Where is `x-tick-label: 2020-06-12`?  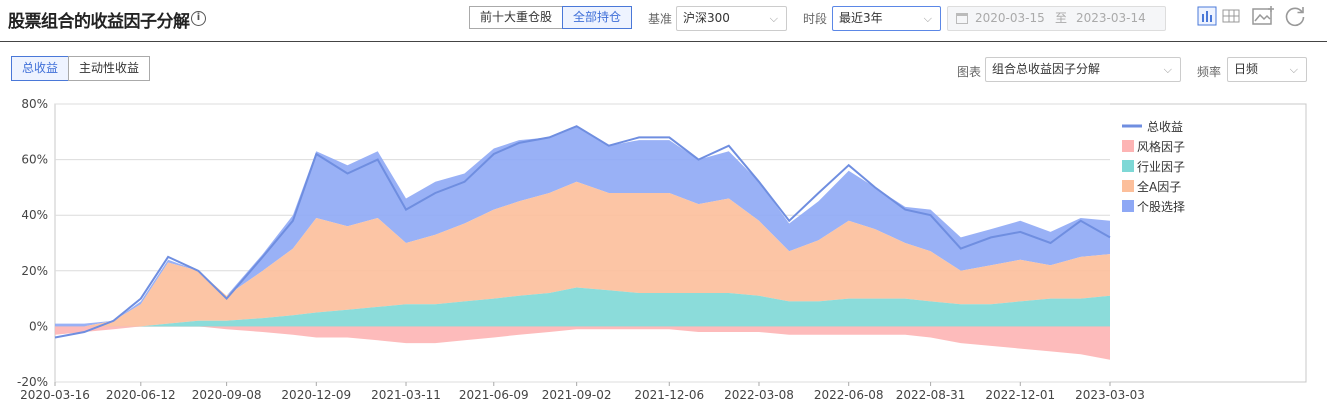 x-tick-label: 2020-06-12 is located at coordinates (141, 395).